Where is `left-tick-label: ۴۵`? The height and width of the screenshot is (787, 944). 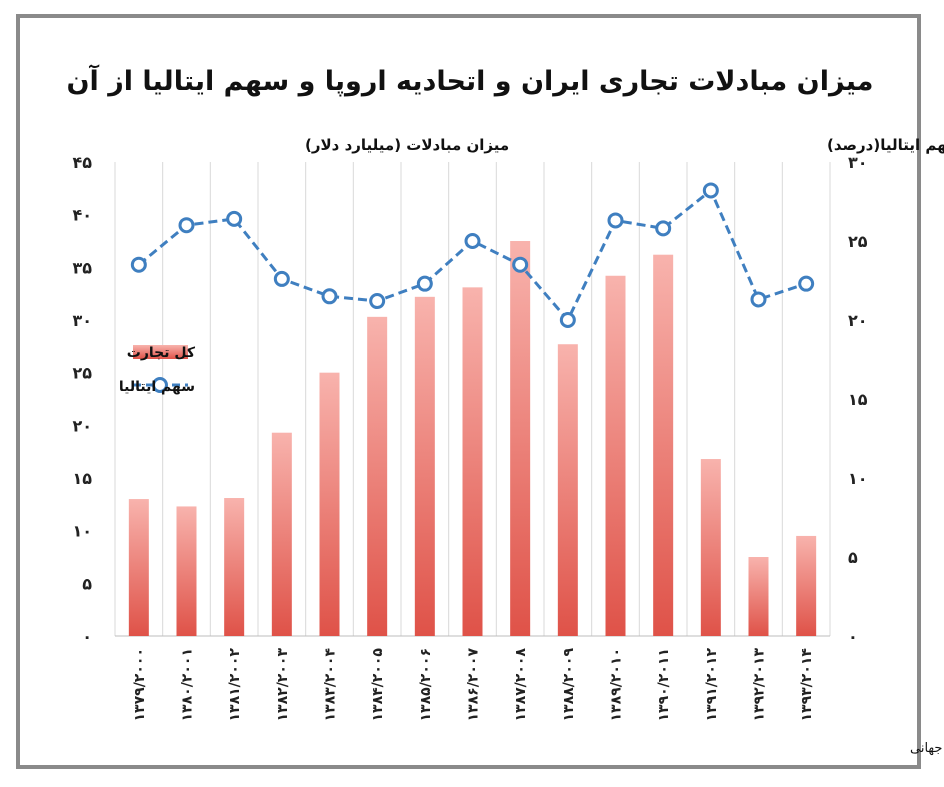 left-tick-label: ۴۵ is located at coordinates (82, 162).